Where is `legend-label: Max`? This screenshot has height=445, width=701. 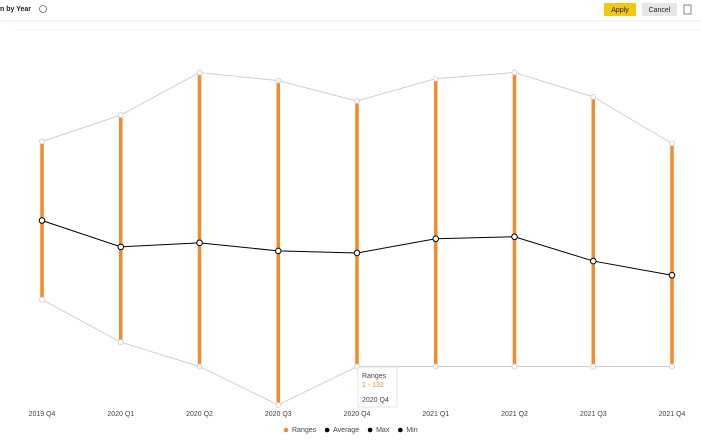
legend-label: Max is located at coordinates (383, 430).